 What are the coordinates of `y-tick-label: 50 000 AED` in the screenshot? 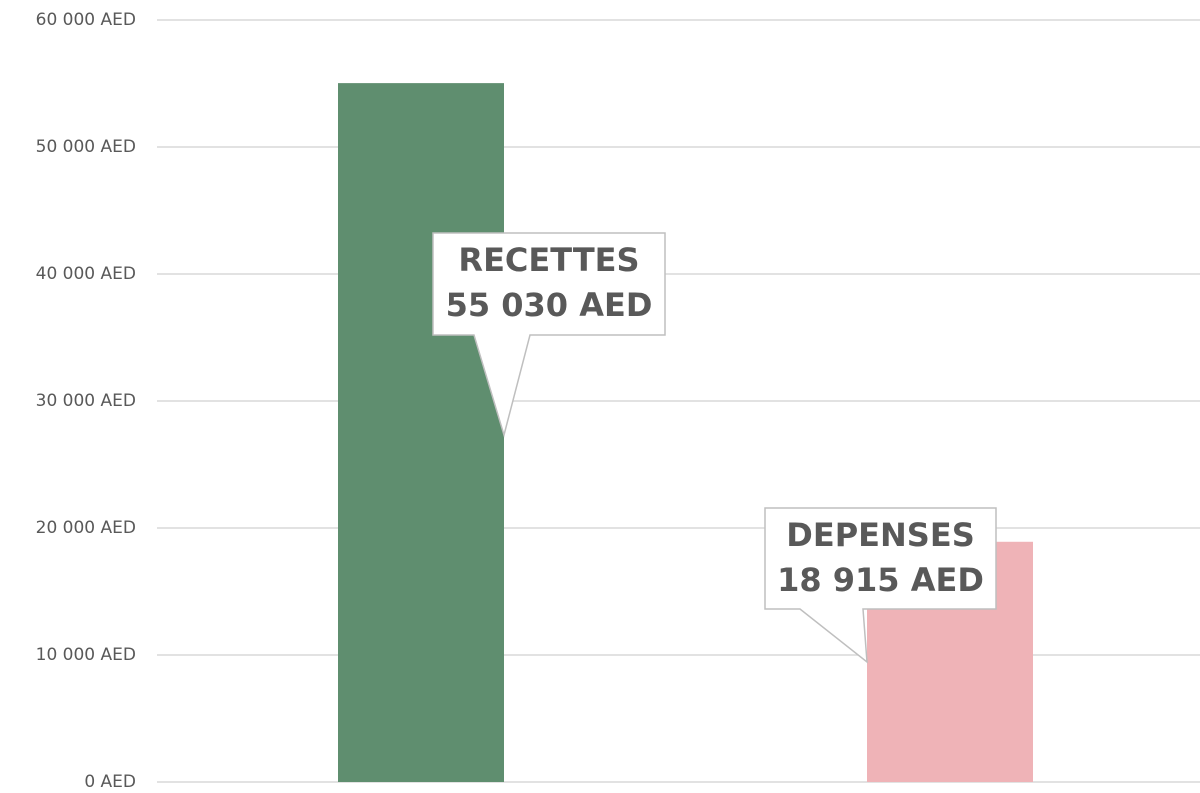 It's located at (86, 147).